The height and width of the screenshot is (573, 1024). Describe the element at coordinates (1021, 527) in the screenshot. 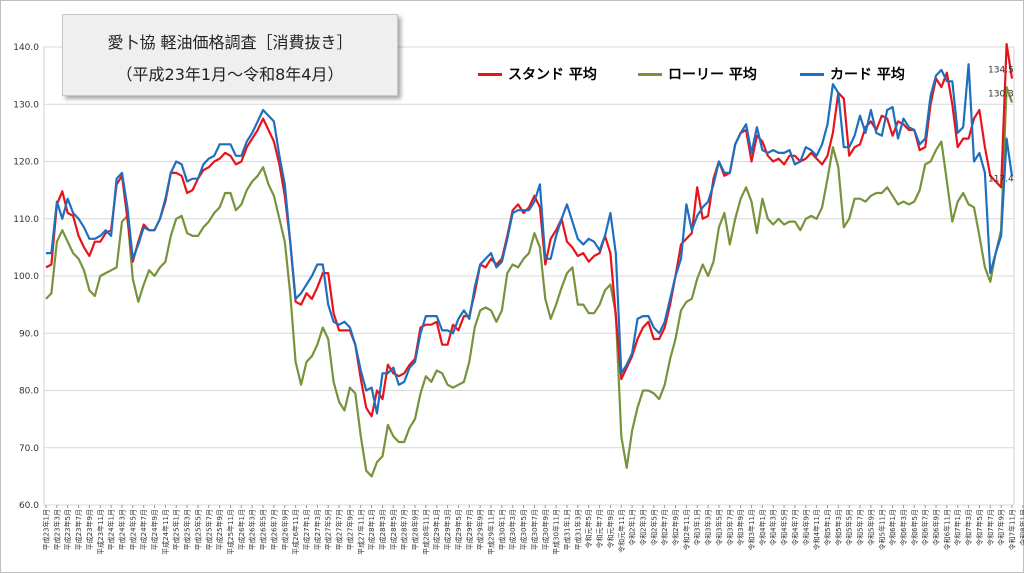

I see `x-tick-label: 令和8年1月` at that location.